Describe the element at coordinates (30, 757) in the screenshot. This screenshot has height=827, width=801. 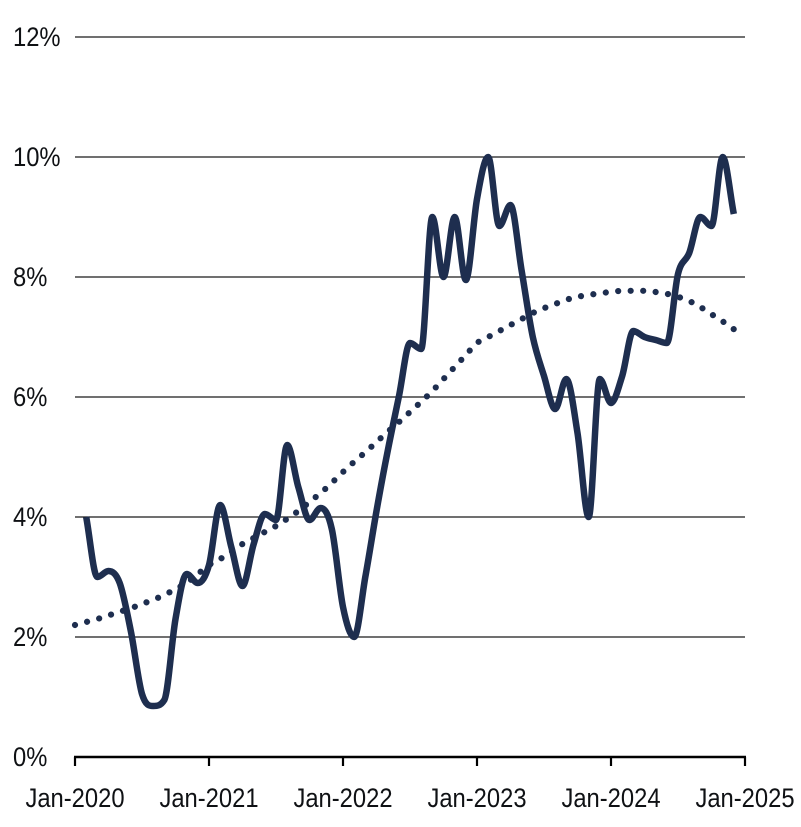
I see `y-axis-label-0: 0%` at that location.